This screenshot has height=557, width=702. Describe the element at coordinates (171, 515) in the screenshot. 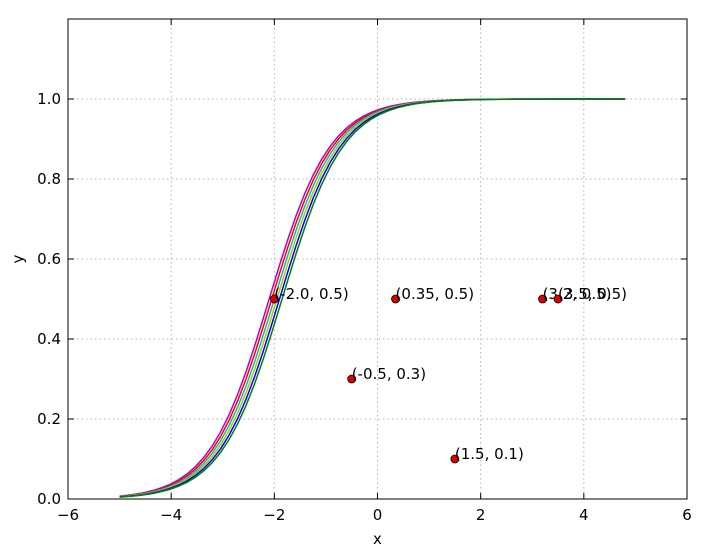

I see `x-tick-label: −4` at that location.